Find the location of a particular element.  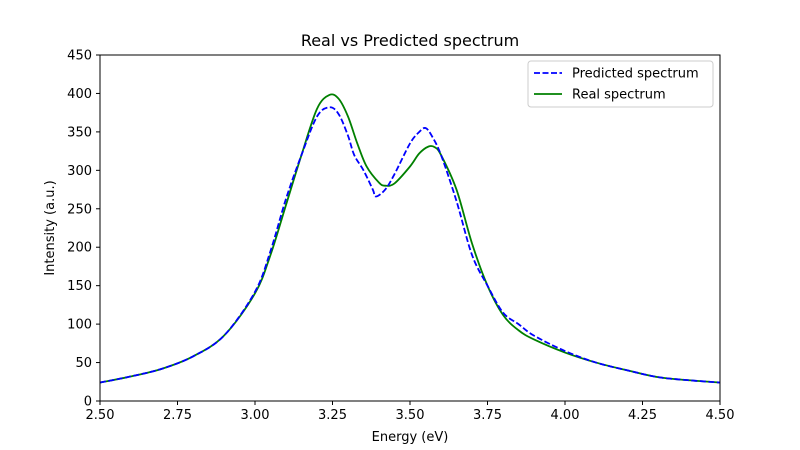

x-tick-label: 3.25 is located at coordinates (332, 415).